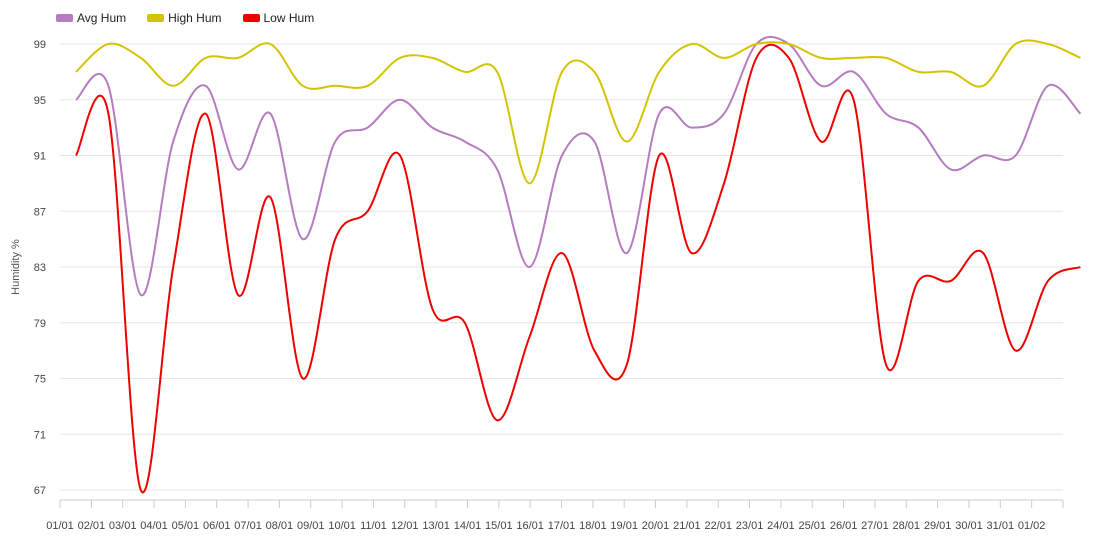  I want to click on x-tick-label: 26/01, so click(844, 526).